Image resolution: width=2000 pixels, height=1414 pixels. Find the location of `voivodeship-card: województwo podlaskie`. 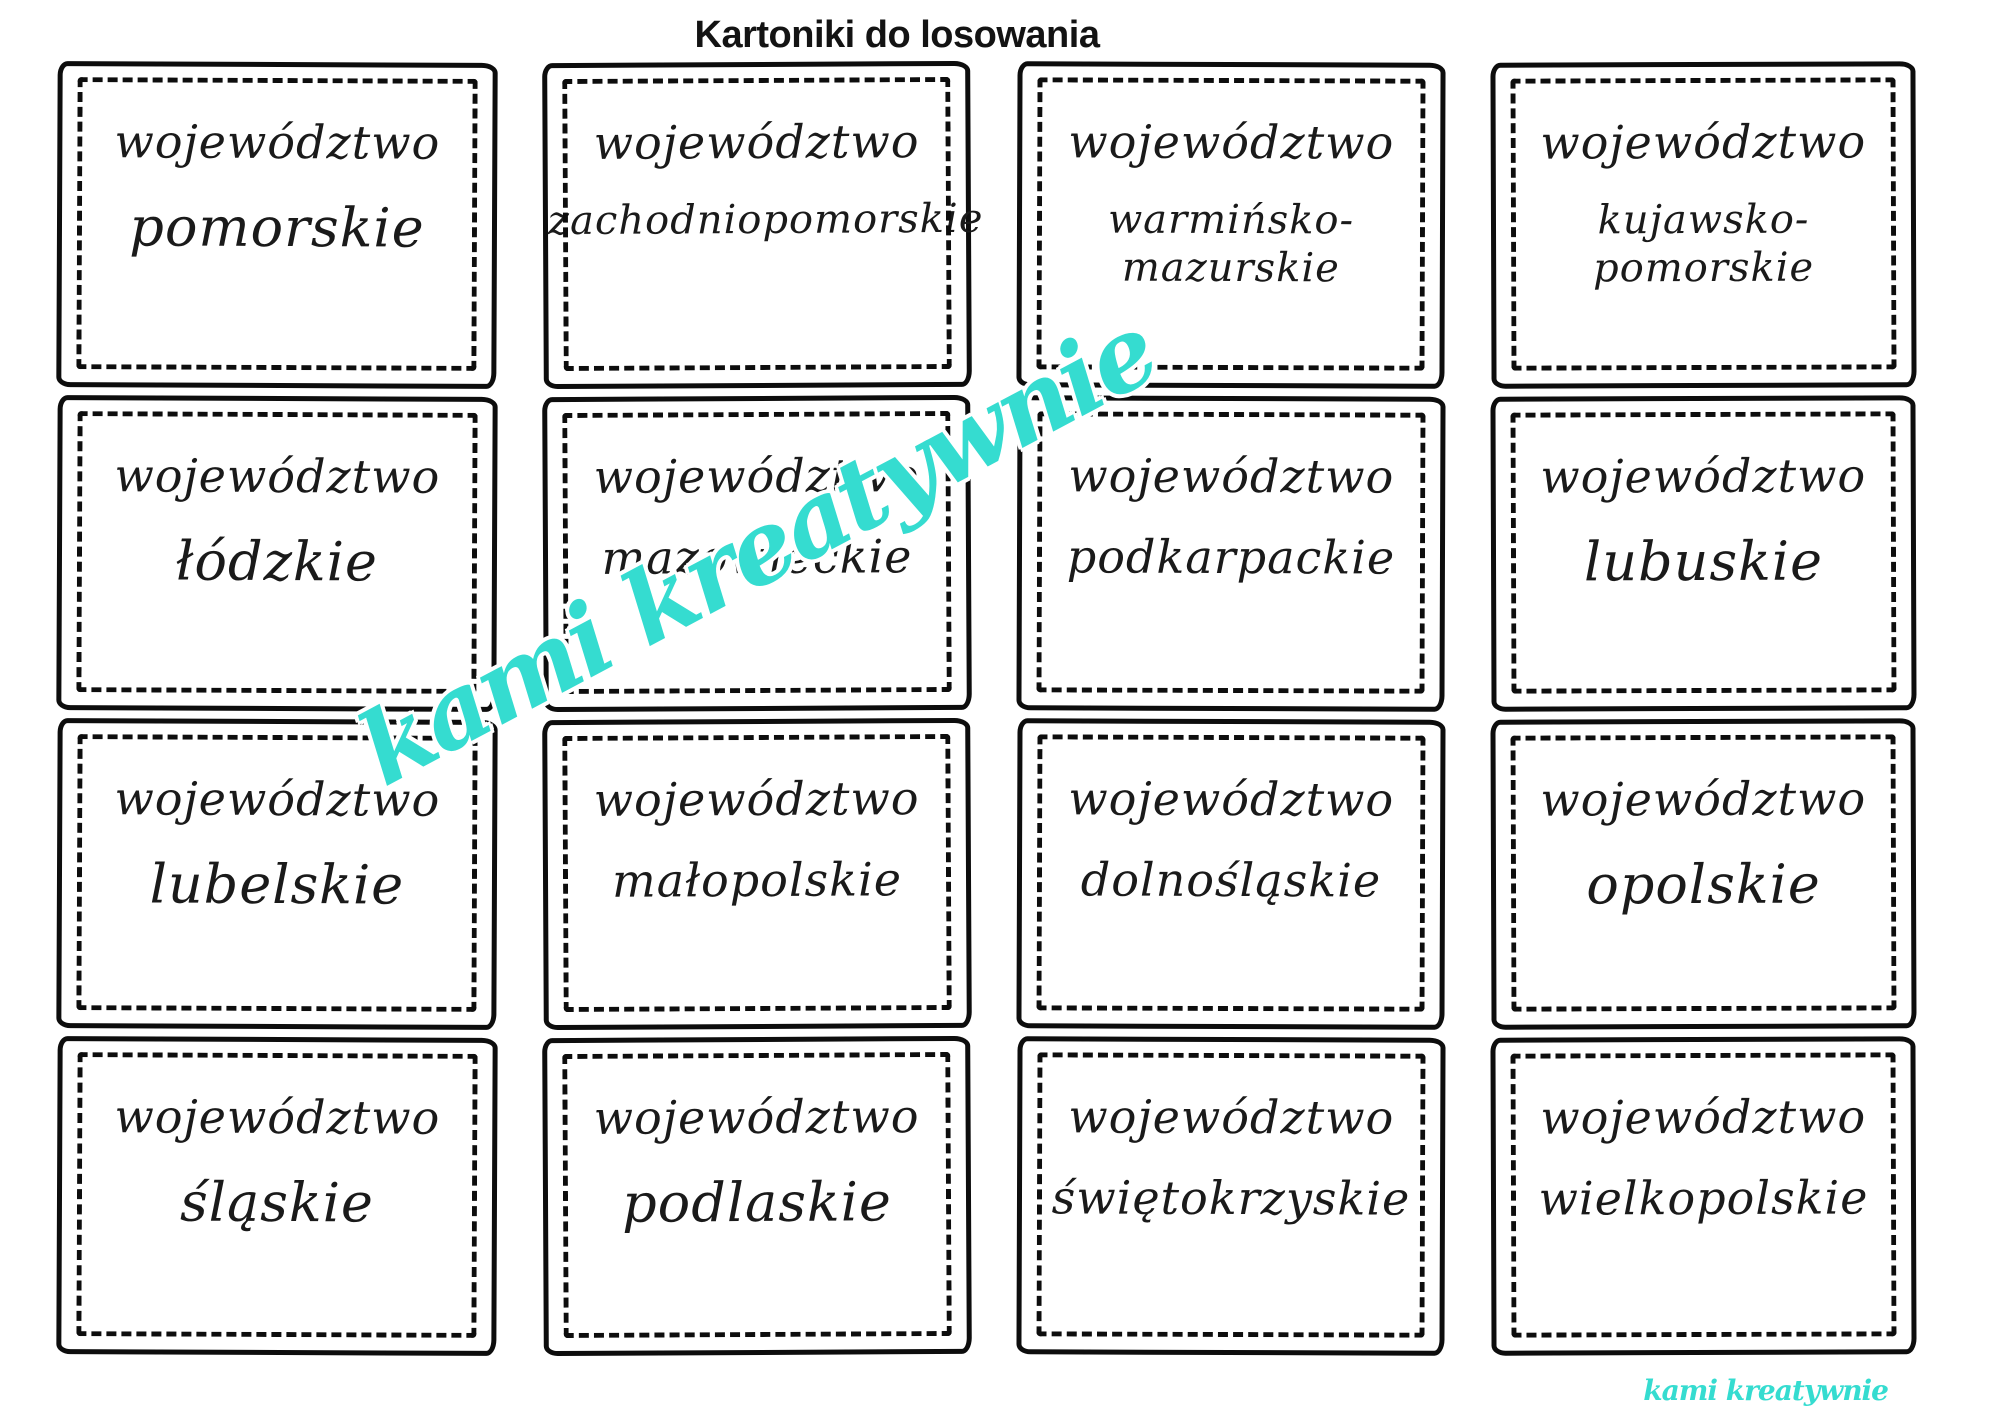

voivodeship-card: województwo podlaskie is located at coordinates (757, 1196).